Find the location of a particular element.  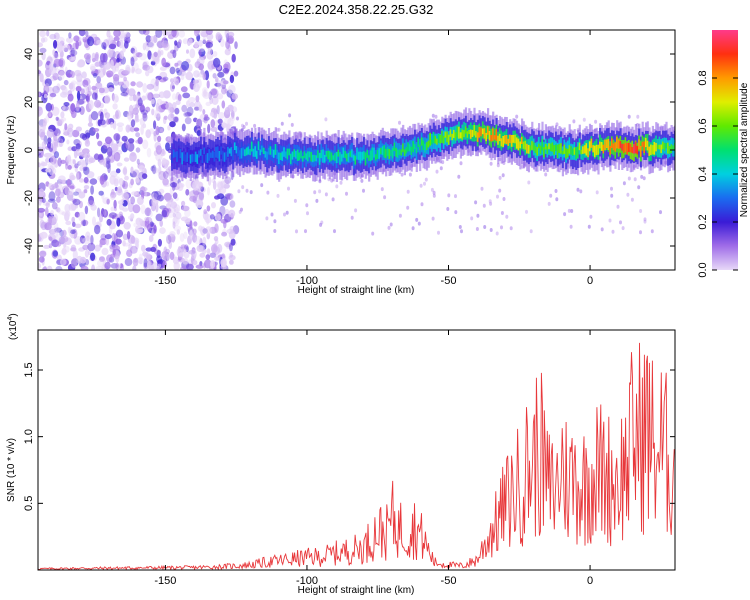

y-tick-label: 1.5 is located at coordinates (29, 369).